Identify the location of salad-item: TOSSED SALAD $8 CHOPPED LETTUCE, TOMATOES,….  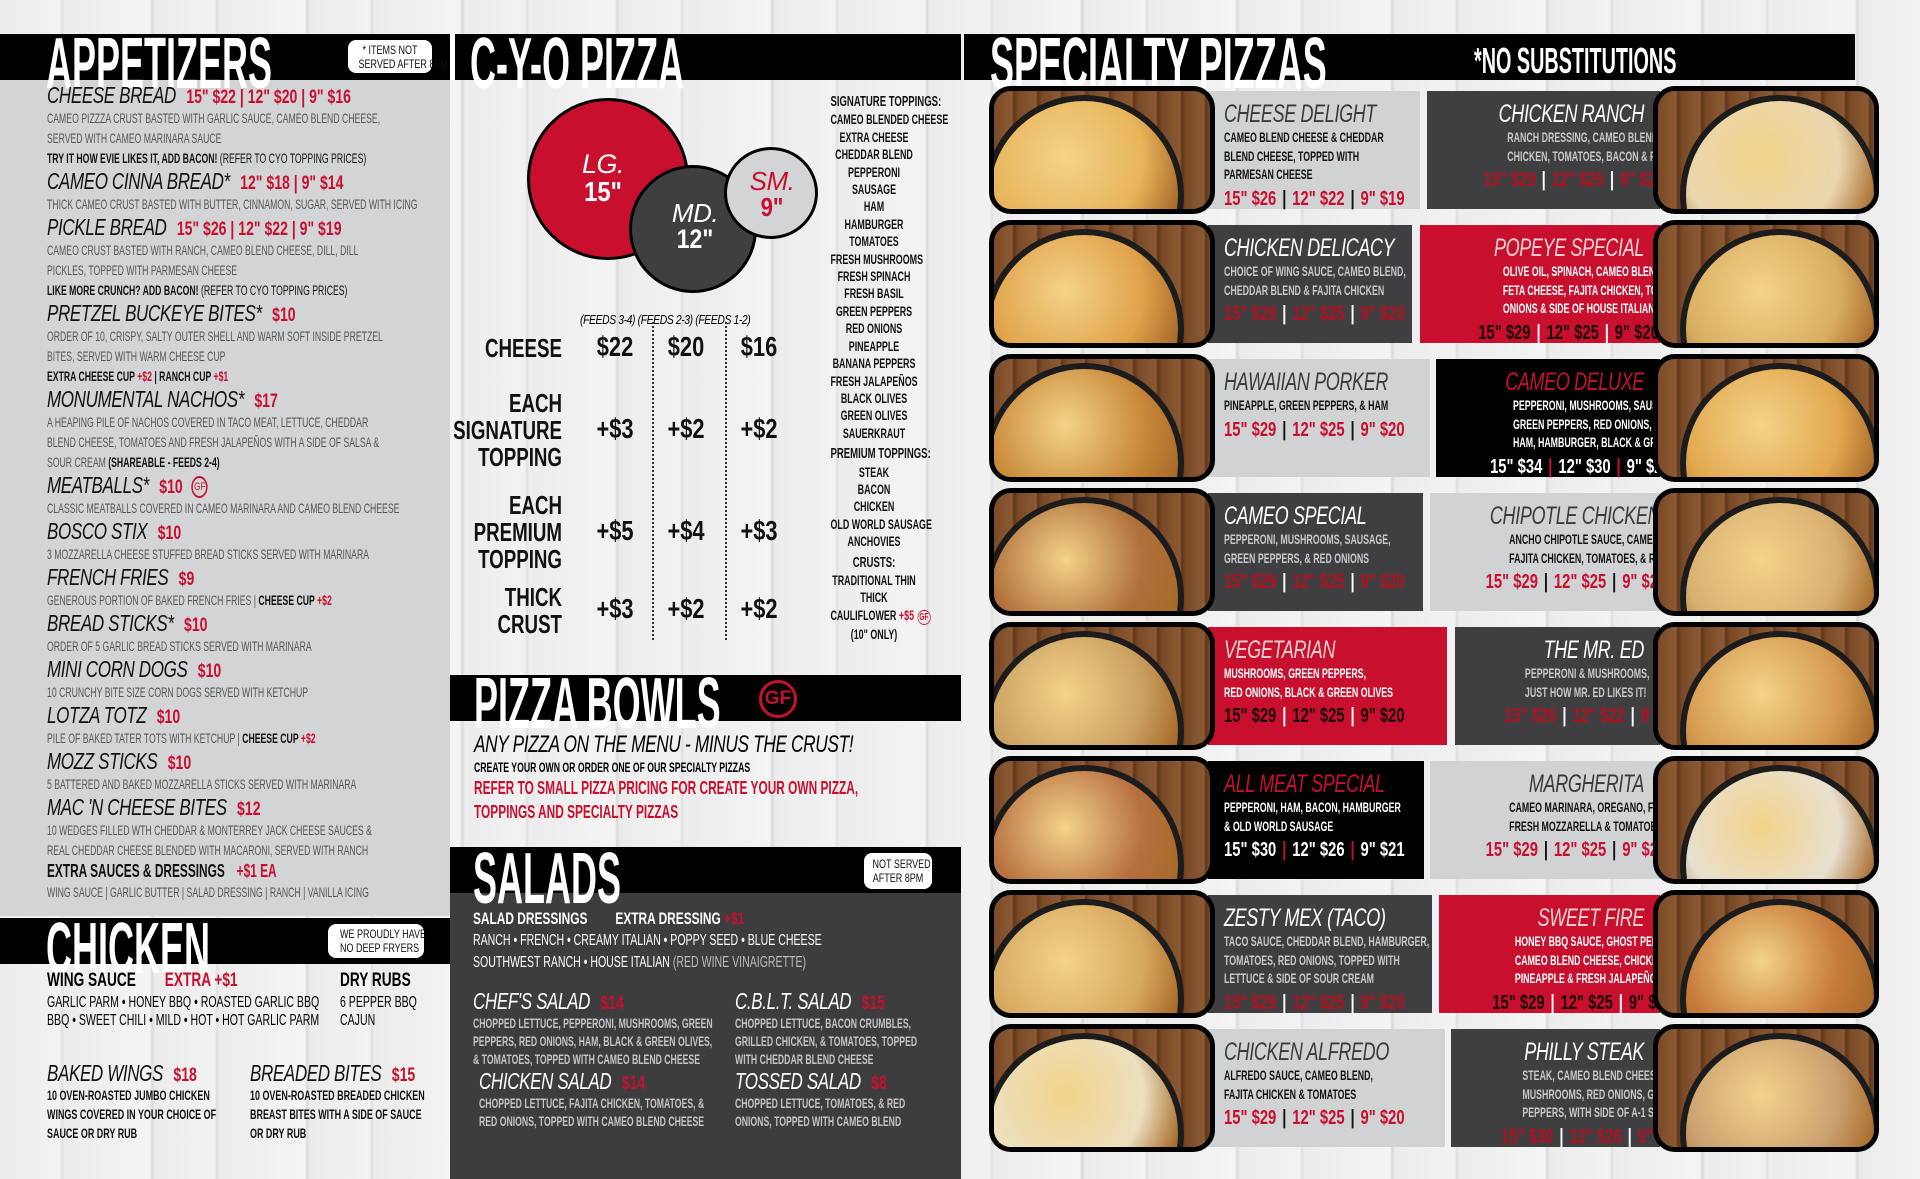
(860, 1099).